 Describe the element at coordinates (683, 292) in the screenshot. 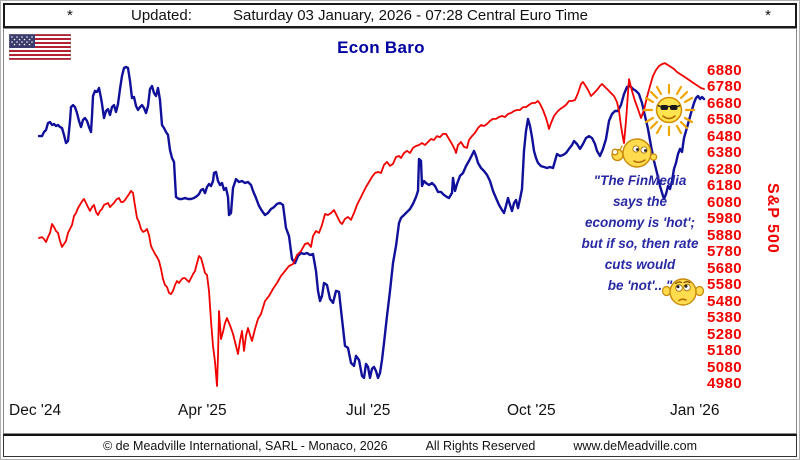

I see `smiley-worried-icon` at that location.